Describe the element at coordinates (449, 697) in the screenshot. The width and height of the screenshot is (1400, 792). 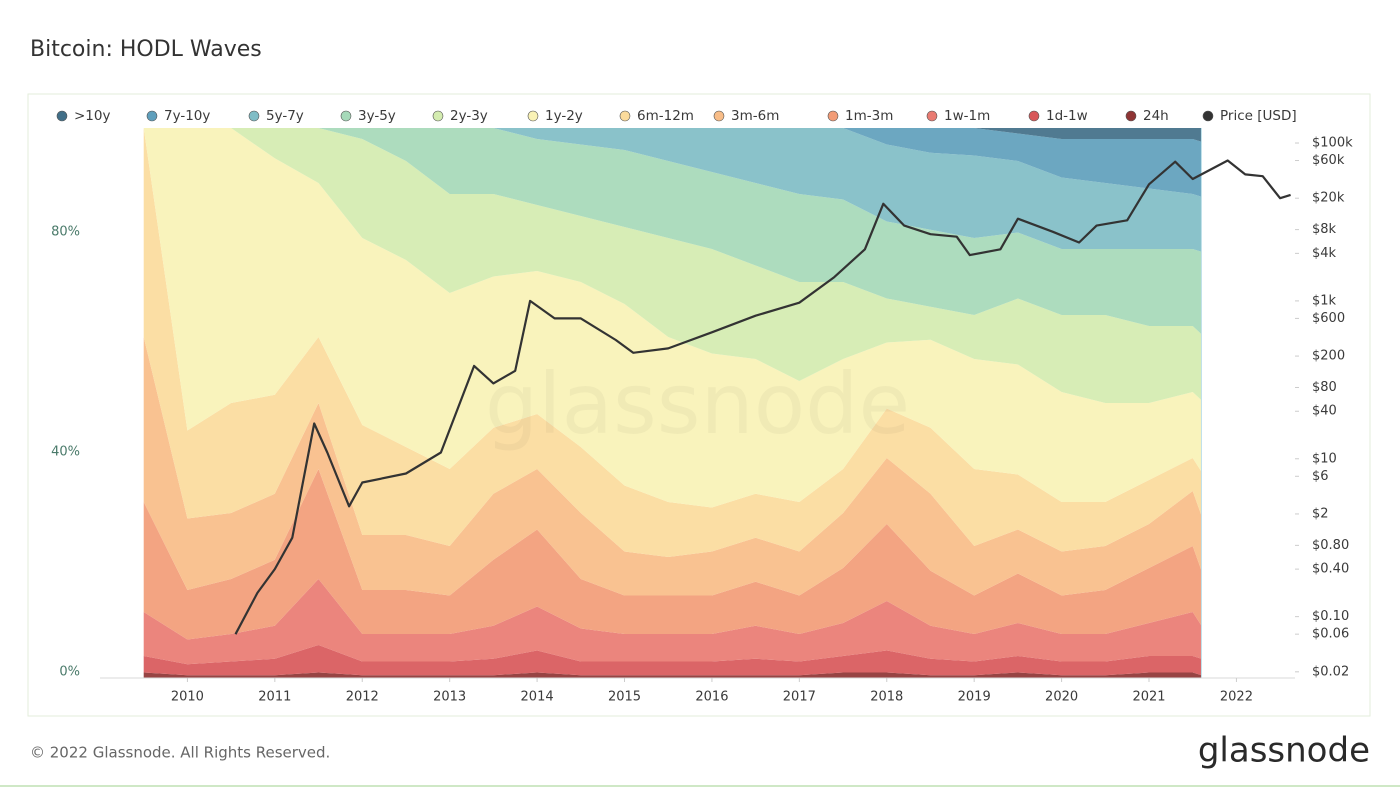
I see `x-tick-label: 2013` at that location.